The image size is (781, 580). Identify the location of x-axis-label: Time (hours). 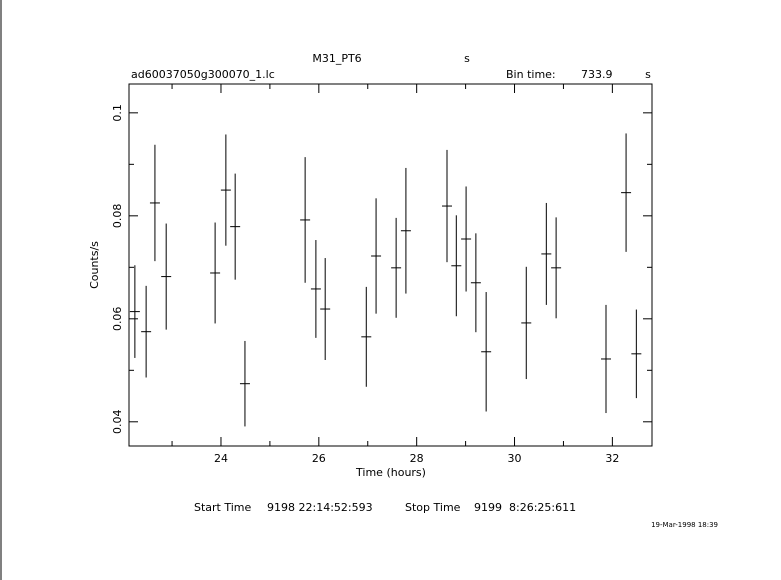
(390, 472).